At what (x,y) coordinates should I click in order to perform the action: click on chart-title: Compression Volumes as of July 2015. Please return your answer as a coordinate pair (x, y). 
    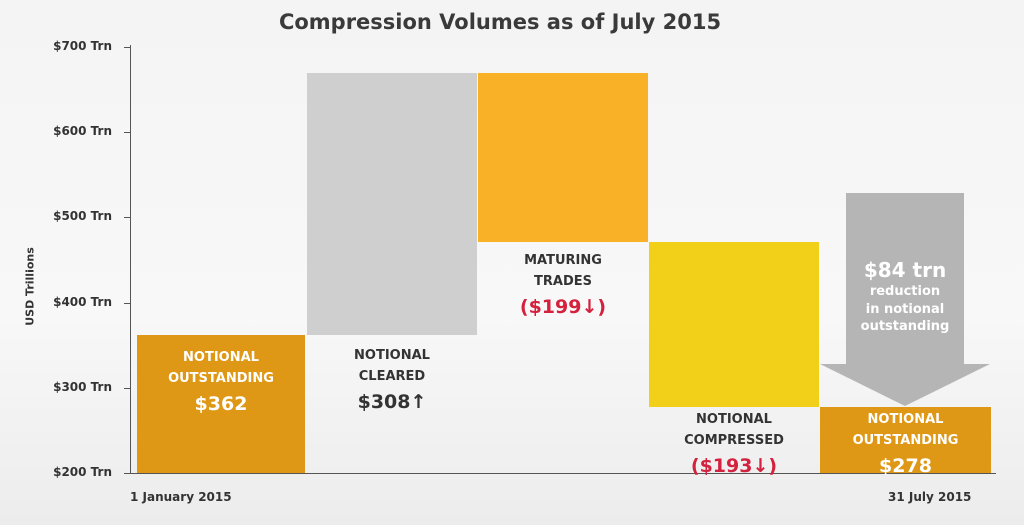
    Looking at the image, I should click on (500, 22).